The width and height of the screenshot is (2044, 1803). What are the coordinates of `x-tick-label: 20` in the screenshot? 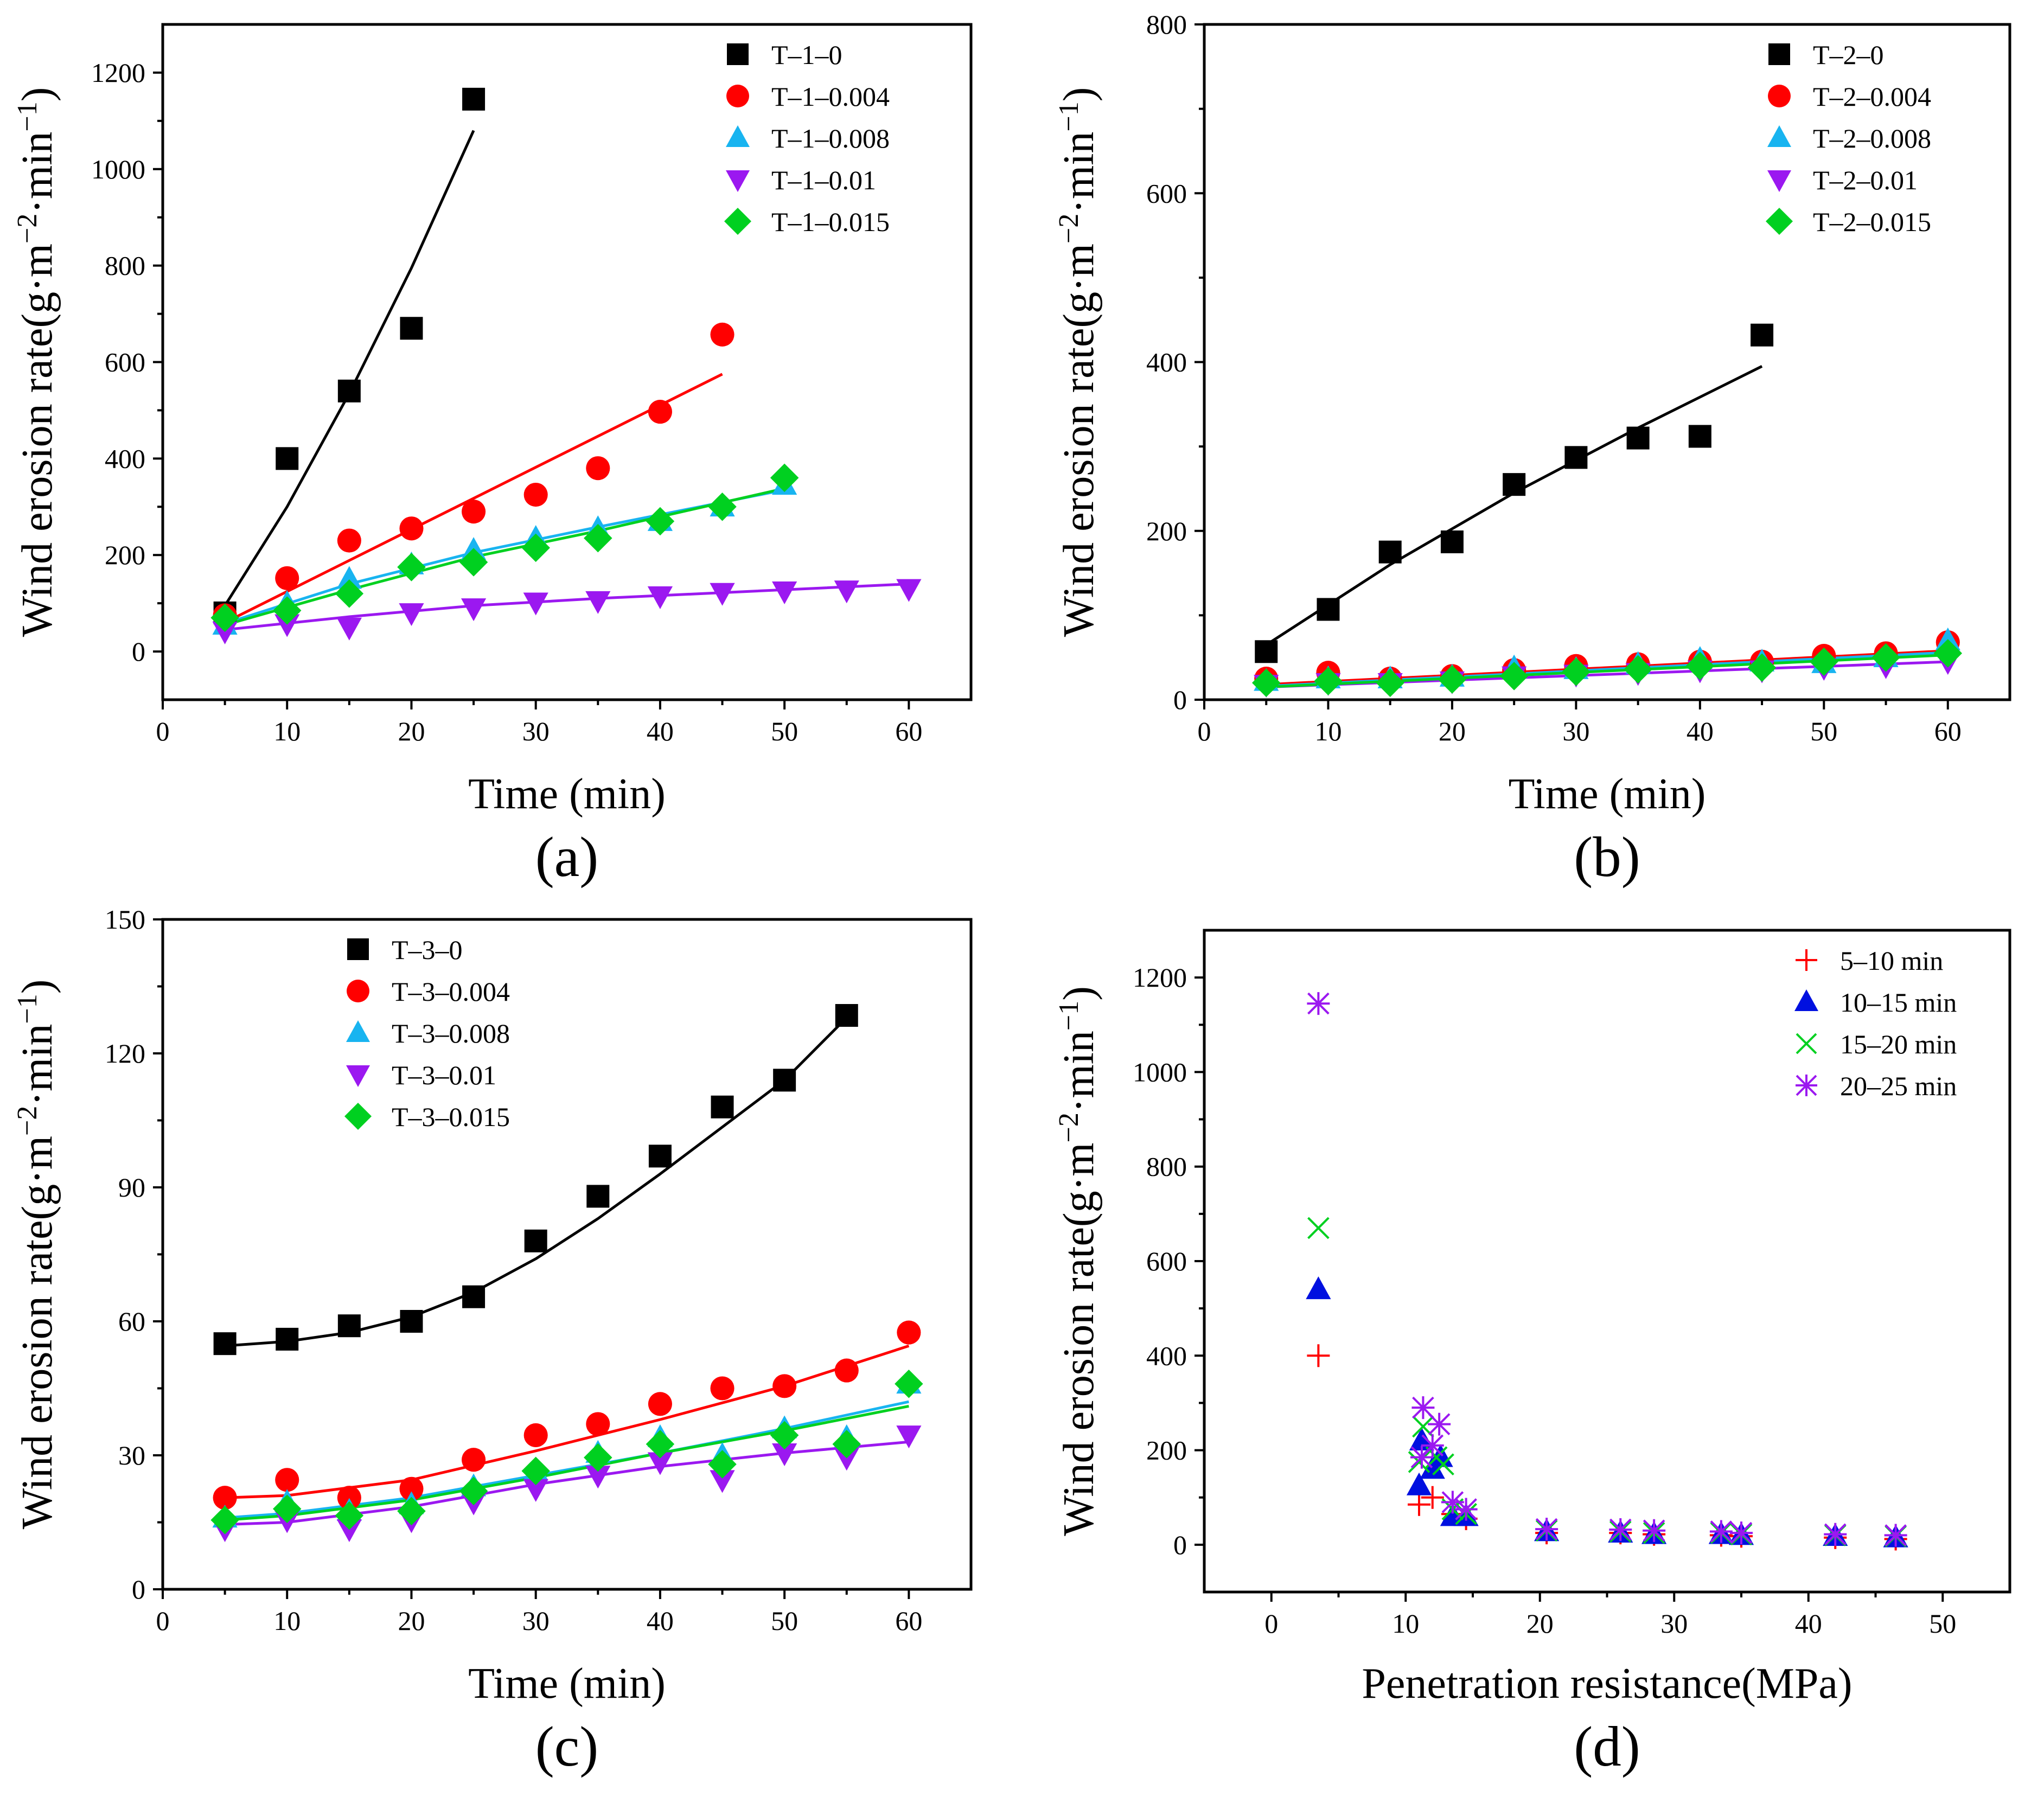 It's located at (411, 1621).